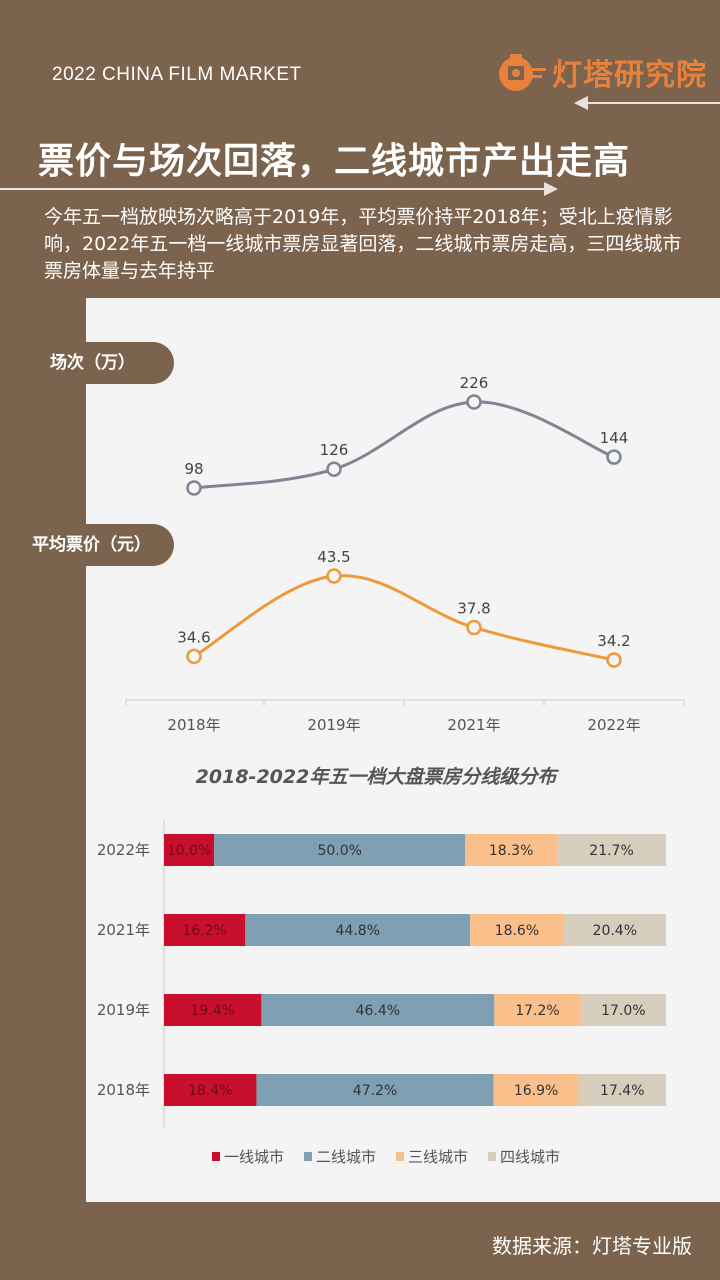 Image resolution: width=720 pixels, height=1280 pixels. I want to click on legend-label: 四线城市, so click(530, 1157).